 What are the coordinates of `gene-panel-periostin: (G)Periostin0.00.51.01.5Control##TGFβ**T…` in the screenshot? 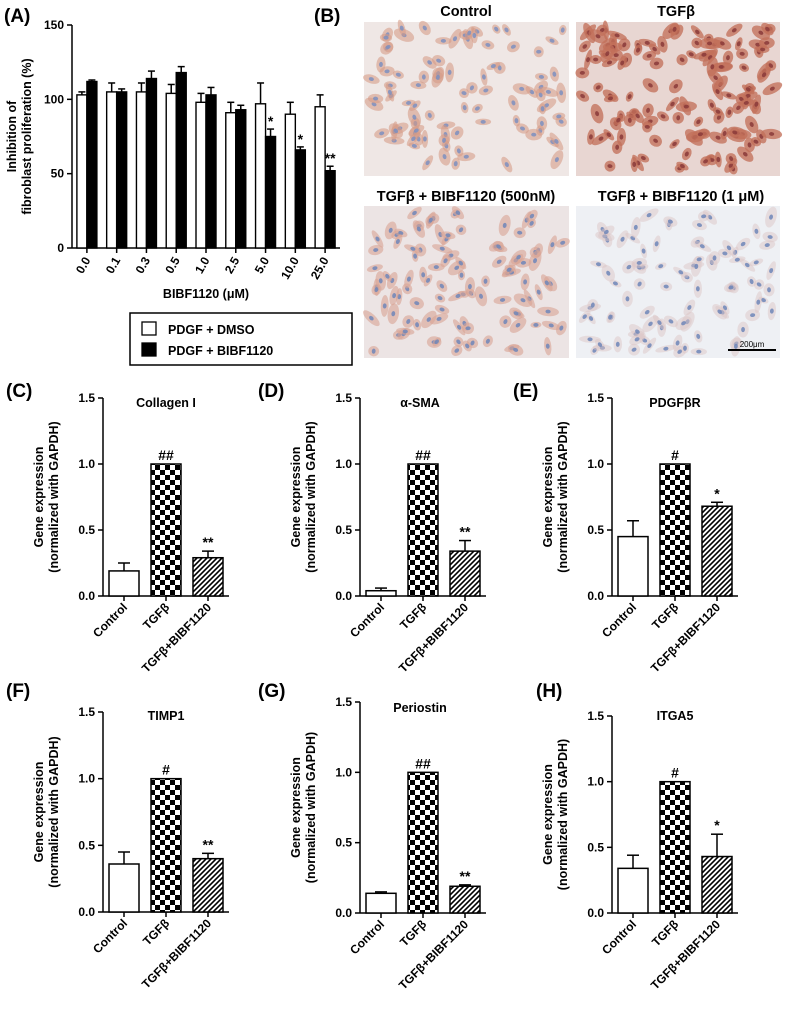 It's located at (372, 836).